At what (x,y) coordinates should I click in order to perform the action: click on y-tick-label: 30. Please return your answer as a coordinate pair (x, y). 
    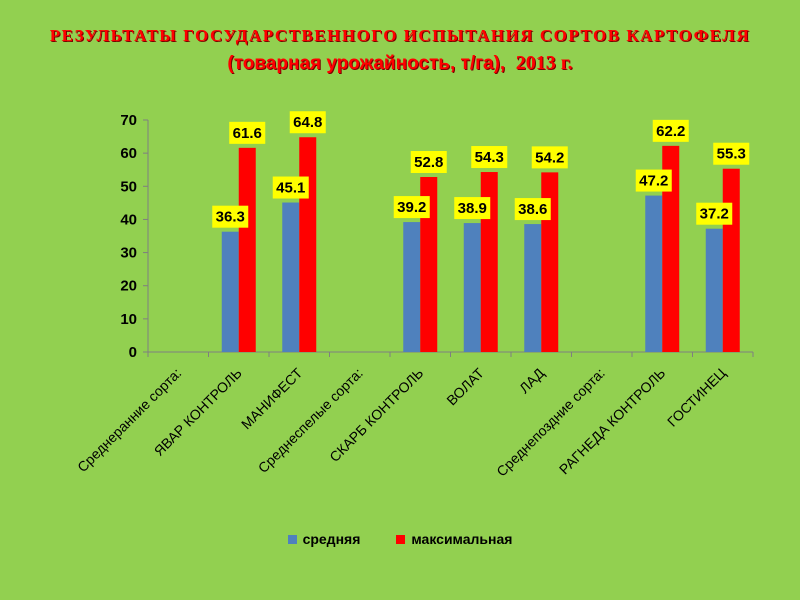
    Looking at the image, I should click on (128, 253).